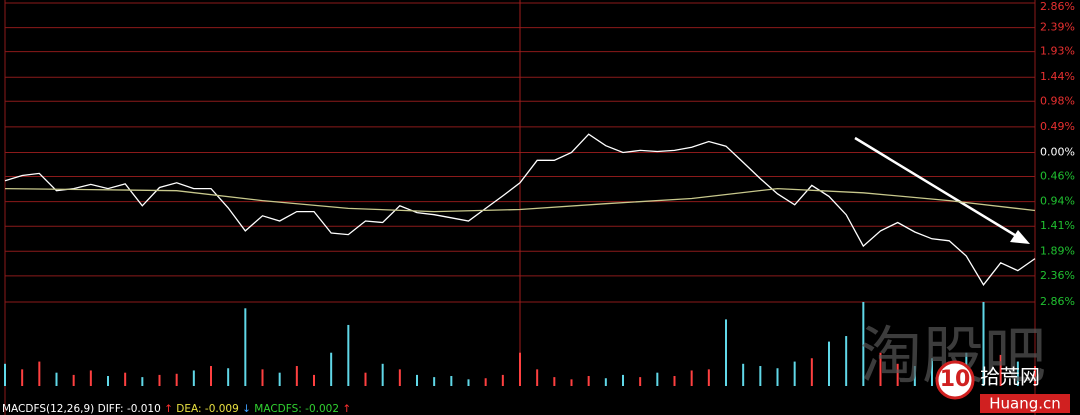 This screenshot has height=415, width=1080. What do you see at coordinates (1010, 377) in the screenshot?
I see `watermark-site: 拾荒网` at bounding box center [1010, 377].